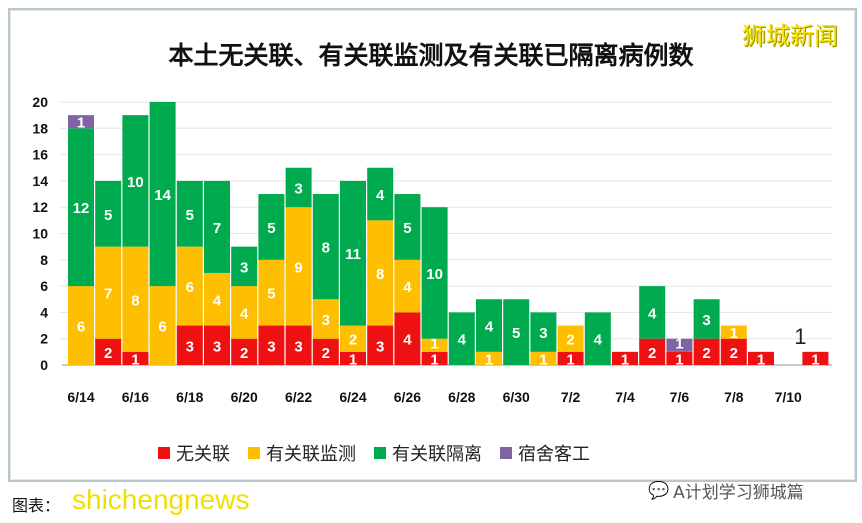 The width and height of the screenshot is (862, 523). What do you see at coordinates (311, 454) in the screenshot?
I see `legend-label: 有关联监测` at bounding box center [311, 454].